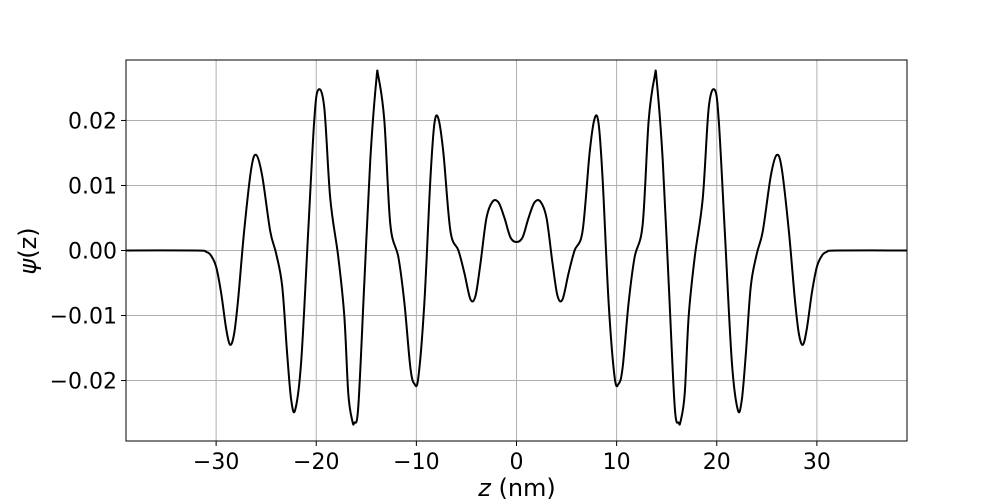 The image size is (1008, 504). What do you see at coordinates (83, 382) in the screenshot?
I see `y-tick-label: −0.02` at bounding box center [83, 382].